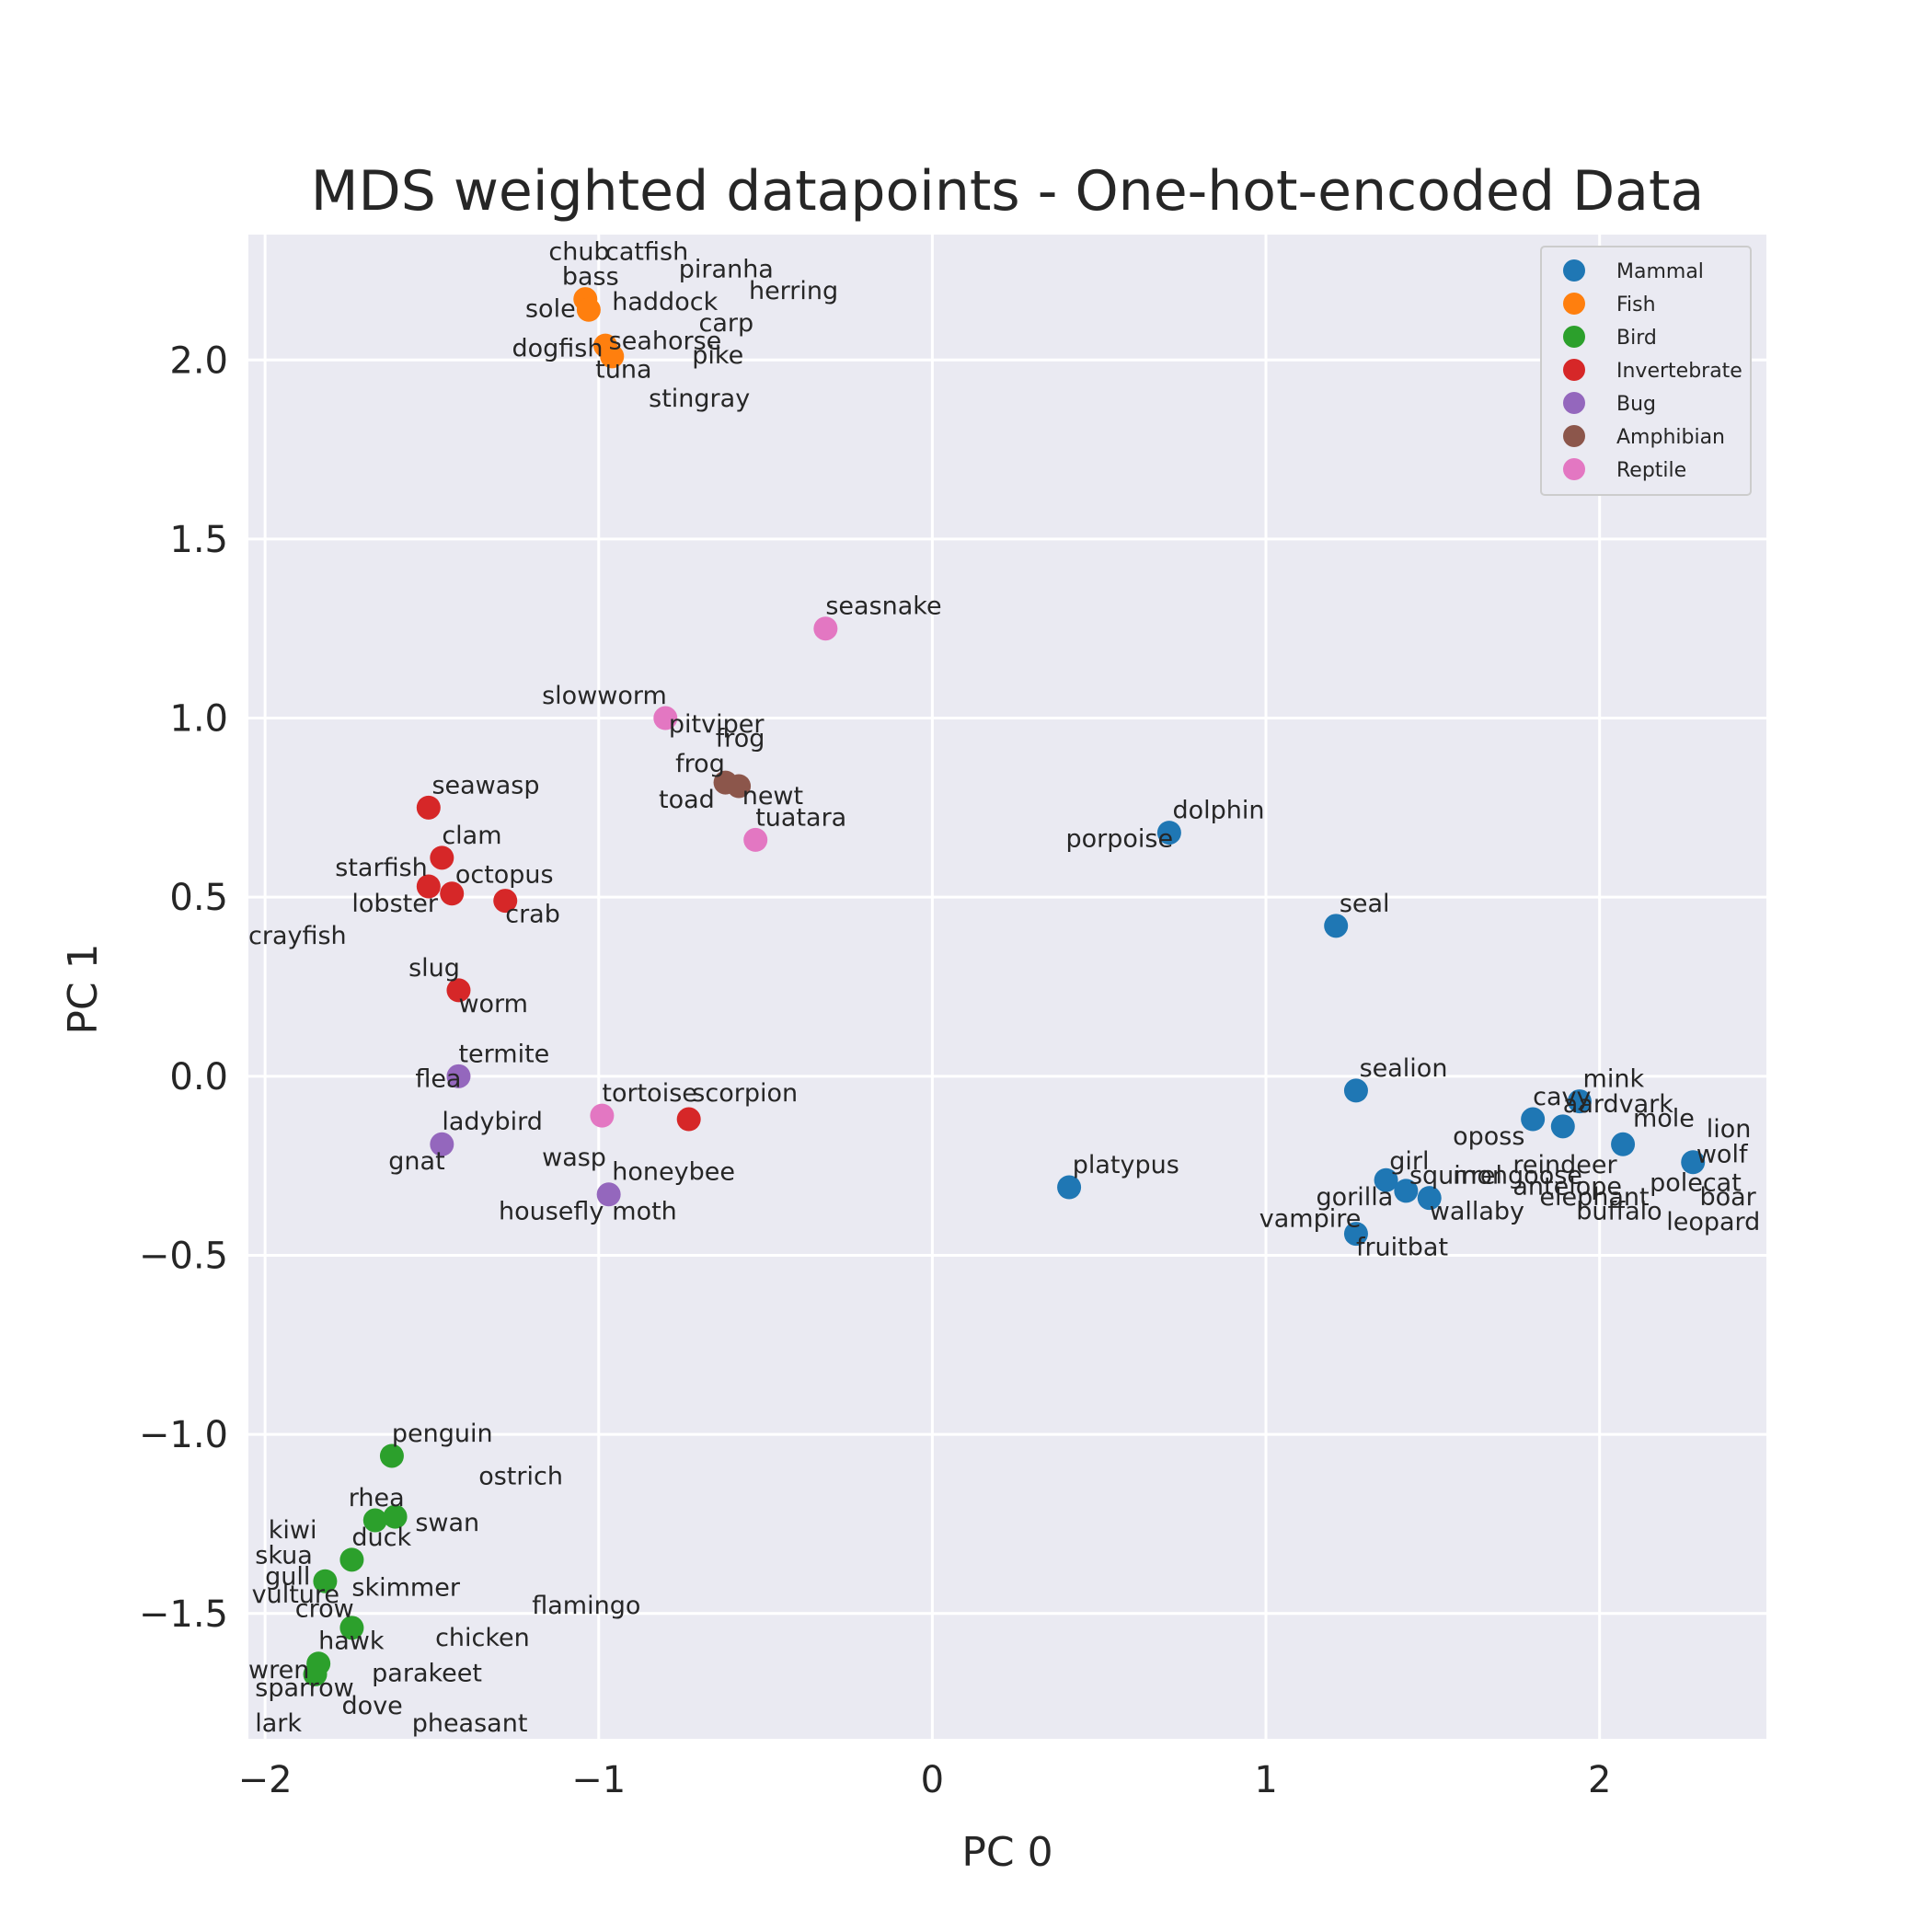 This screenshot has height=1932, width=1932. What do you see at coordinates (183, 1256) in the screenshot?
I see `y-tick-label: −0.5` at bounding box center [183, 1256].